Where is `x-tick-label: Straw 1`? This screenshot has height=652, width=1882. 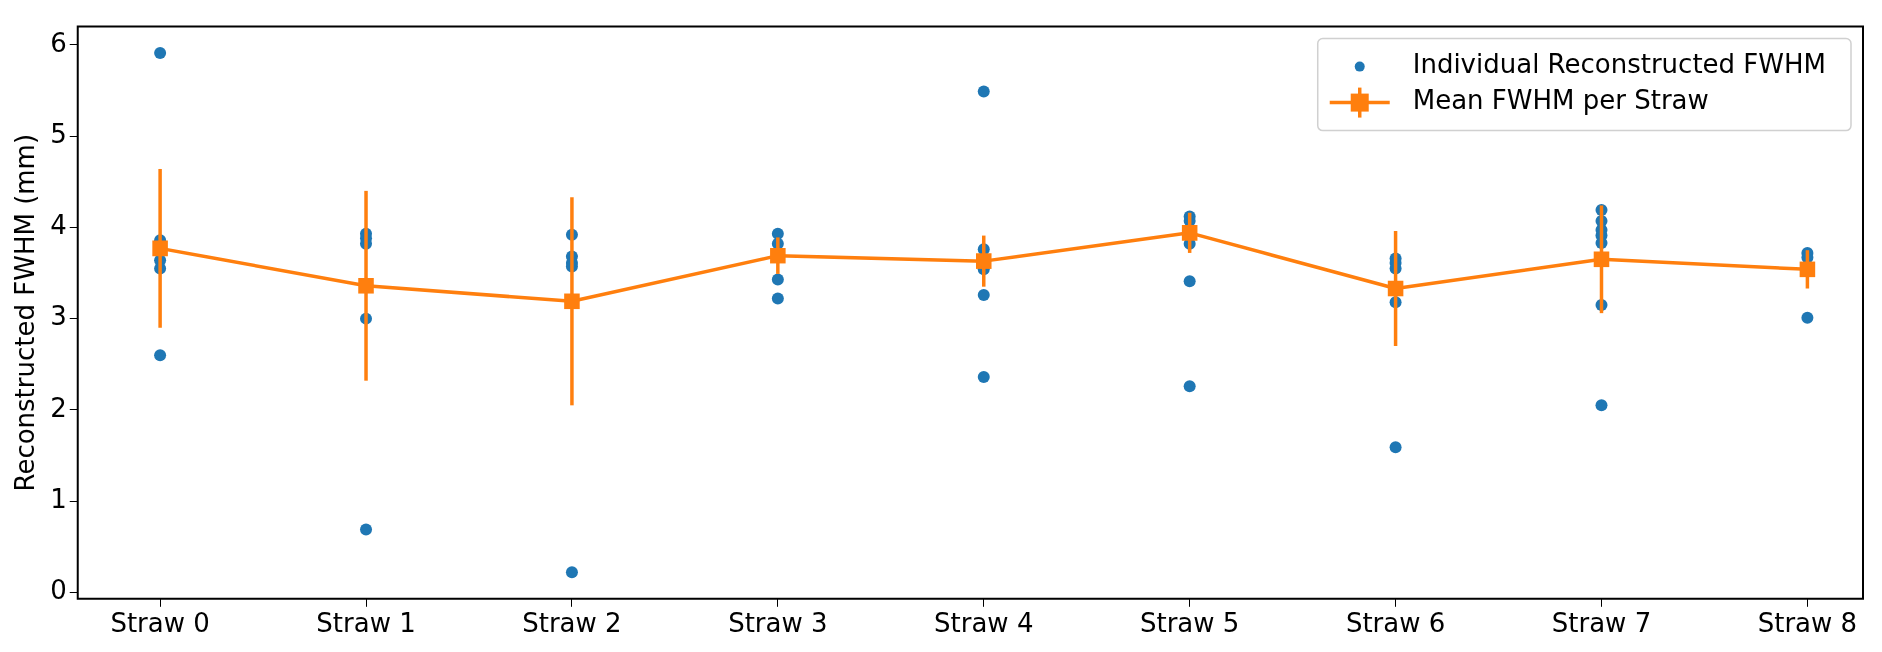 x-tick-label: Straw 1 is located at coordinates (366, 623).